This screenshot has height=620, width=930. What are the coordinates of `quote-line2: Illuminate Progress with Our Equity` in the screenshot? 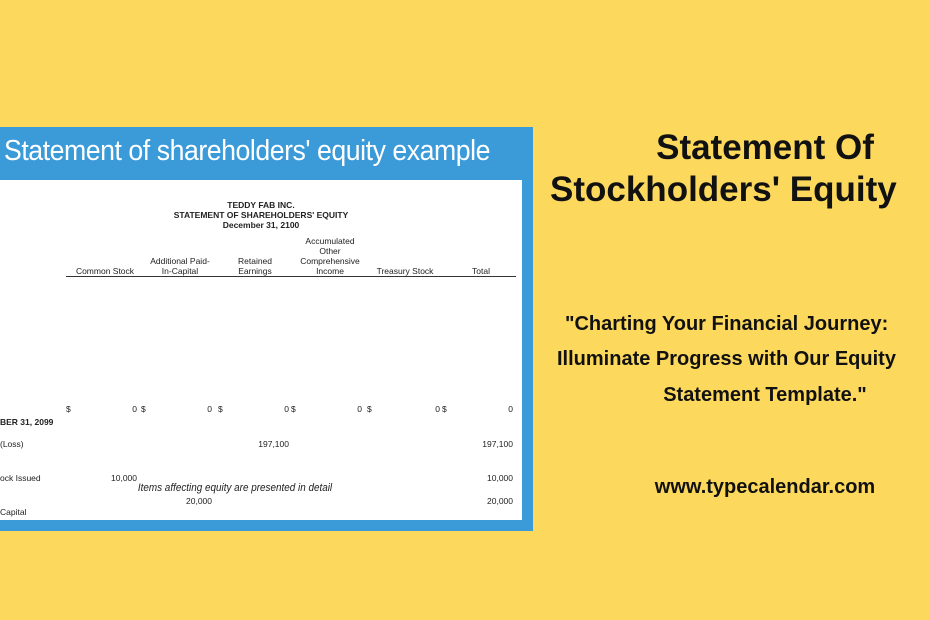 It's located at (726, 359).